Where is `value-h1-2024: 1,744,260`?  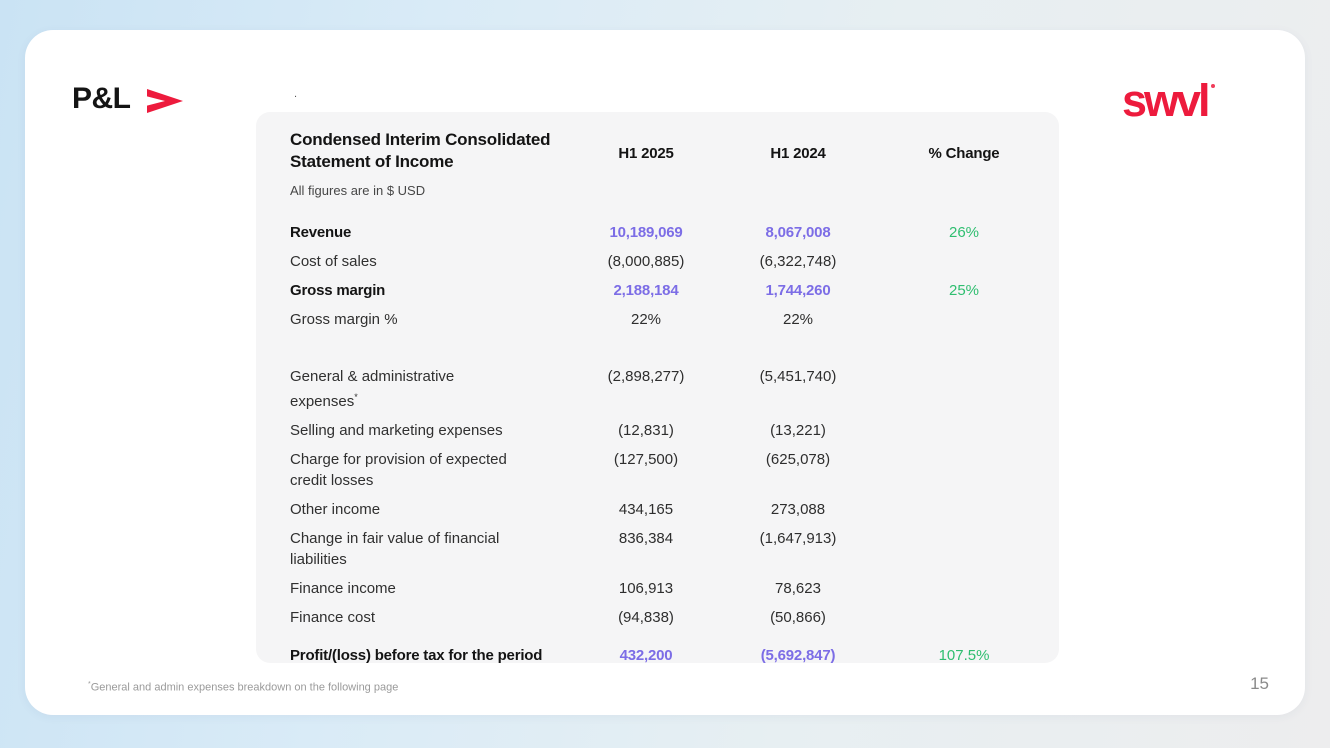
value-h1-2024: 1,744,260 is located at coordinates (798, 290).